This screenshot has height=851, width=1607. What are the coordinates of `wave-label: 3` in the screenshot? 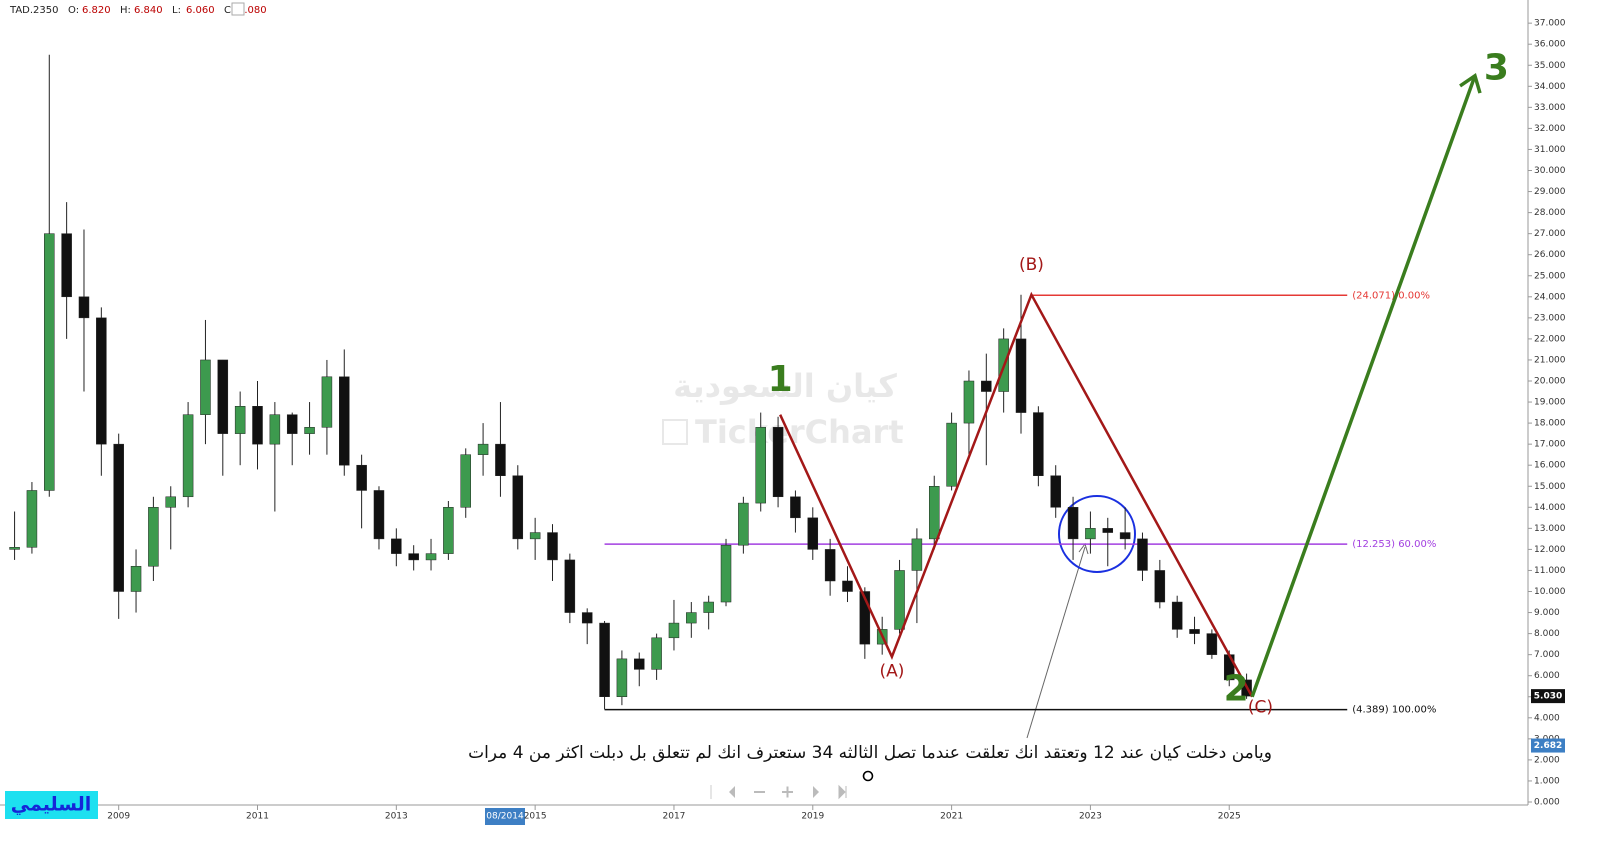 It's located at (1496, 67).